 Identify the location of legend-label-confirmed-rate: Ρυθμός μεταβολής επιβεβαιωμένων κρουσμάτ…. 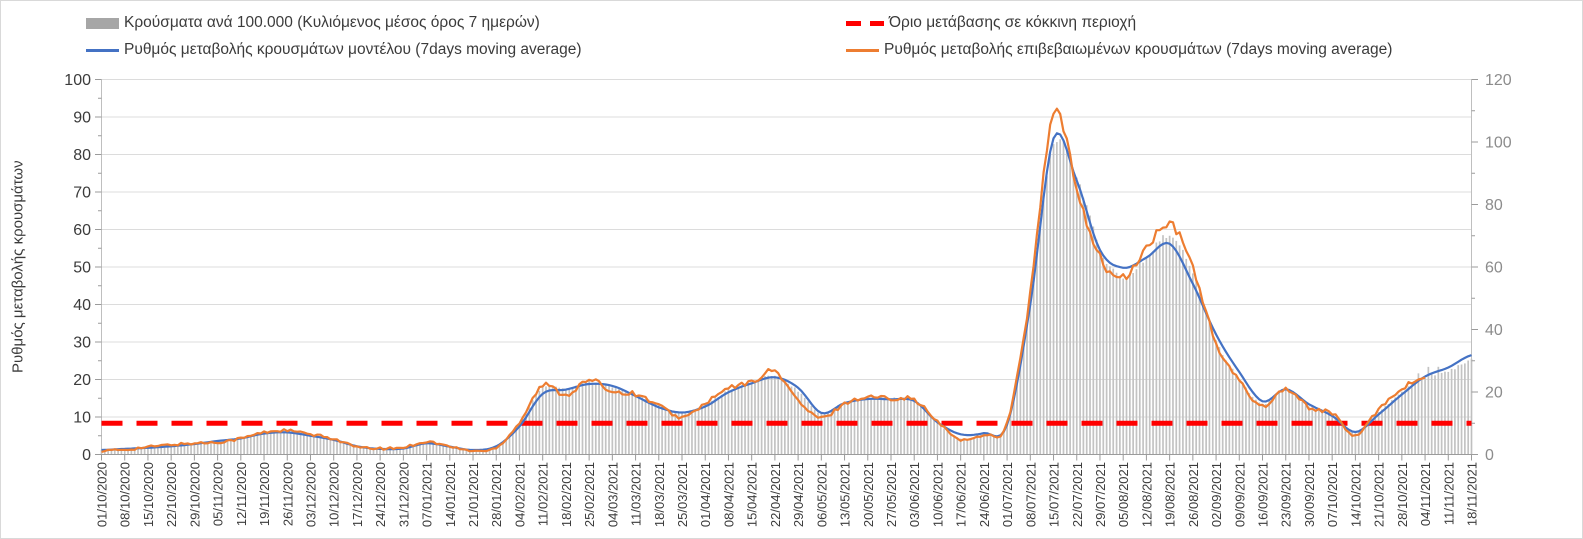
(1138, 49).